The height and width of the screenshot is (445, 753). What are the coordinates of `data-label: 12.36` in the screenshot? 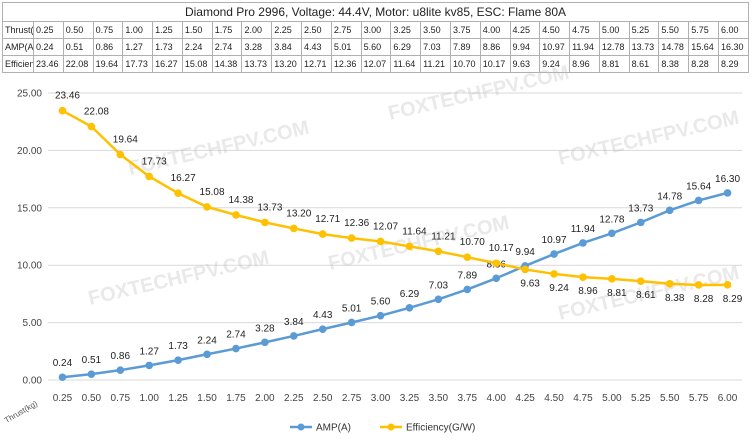 It's located at (356, 223).